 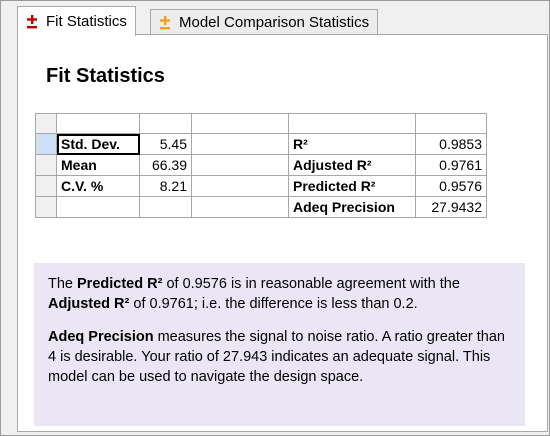 I want to click on tab-label: Model Comparison Statistics, so click(x=274, y=22).